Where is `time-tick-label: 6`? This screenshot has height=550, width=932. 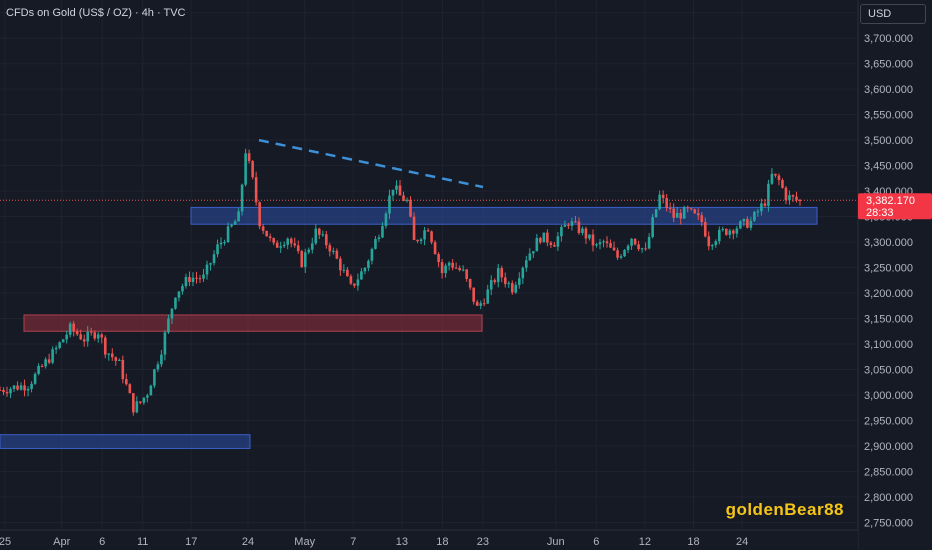
time-tick-label: 6 is located at coordinates (596, 542).